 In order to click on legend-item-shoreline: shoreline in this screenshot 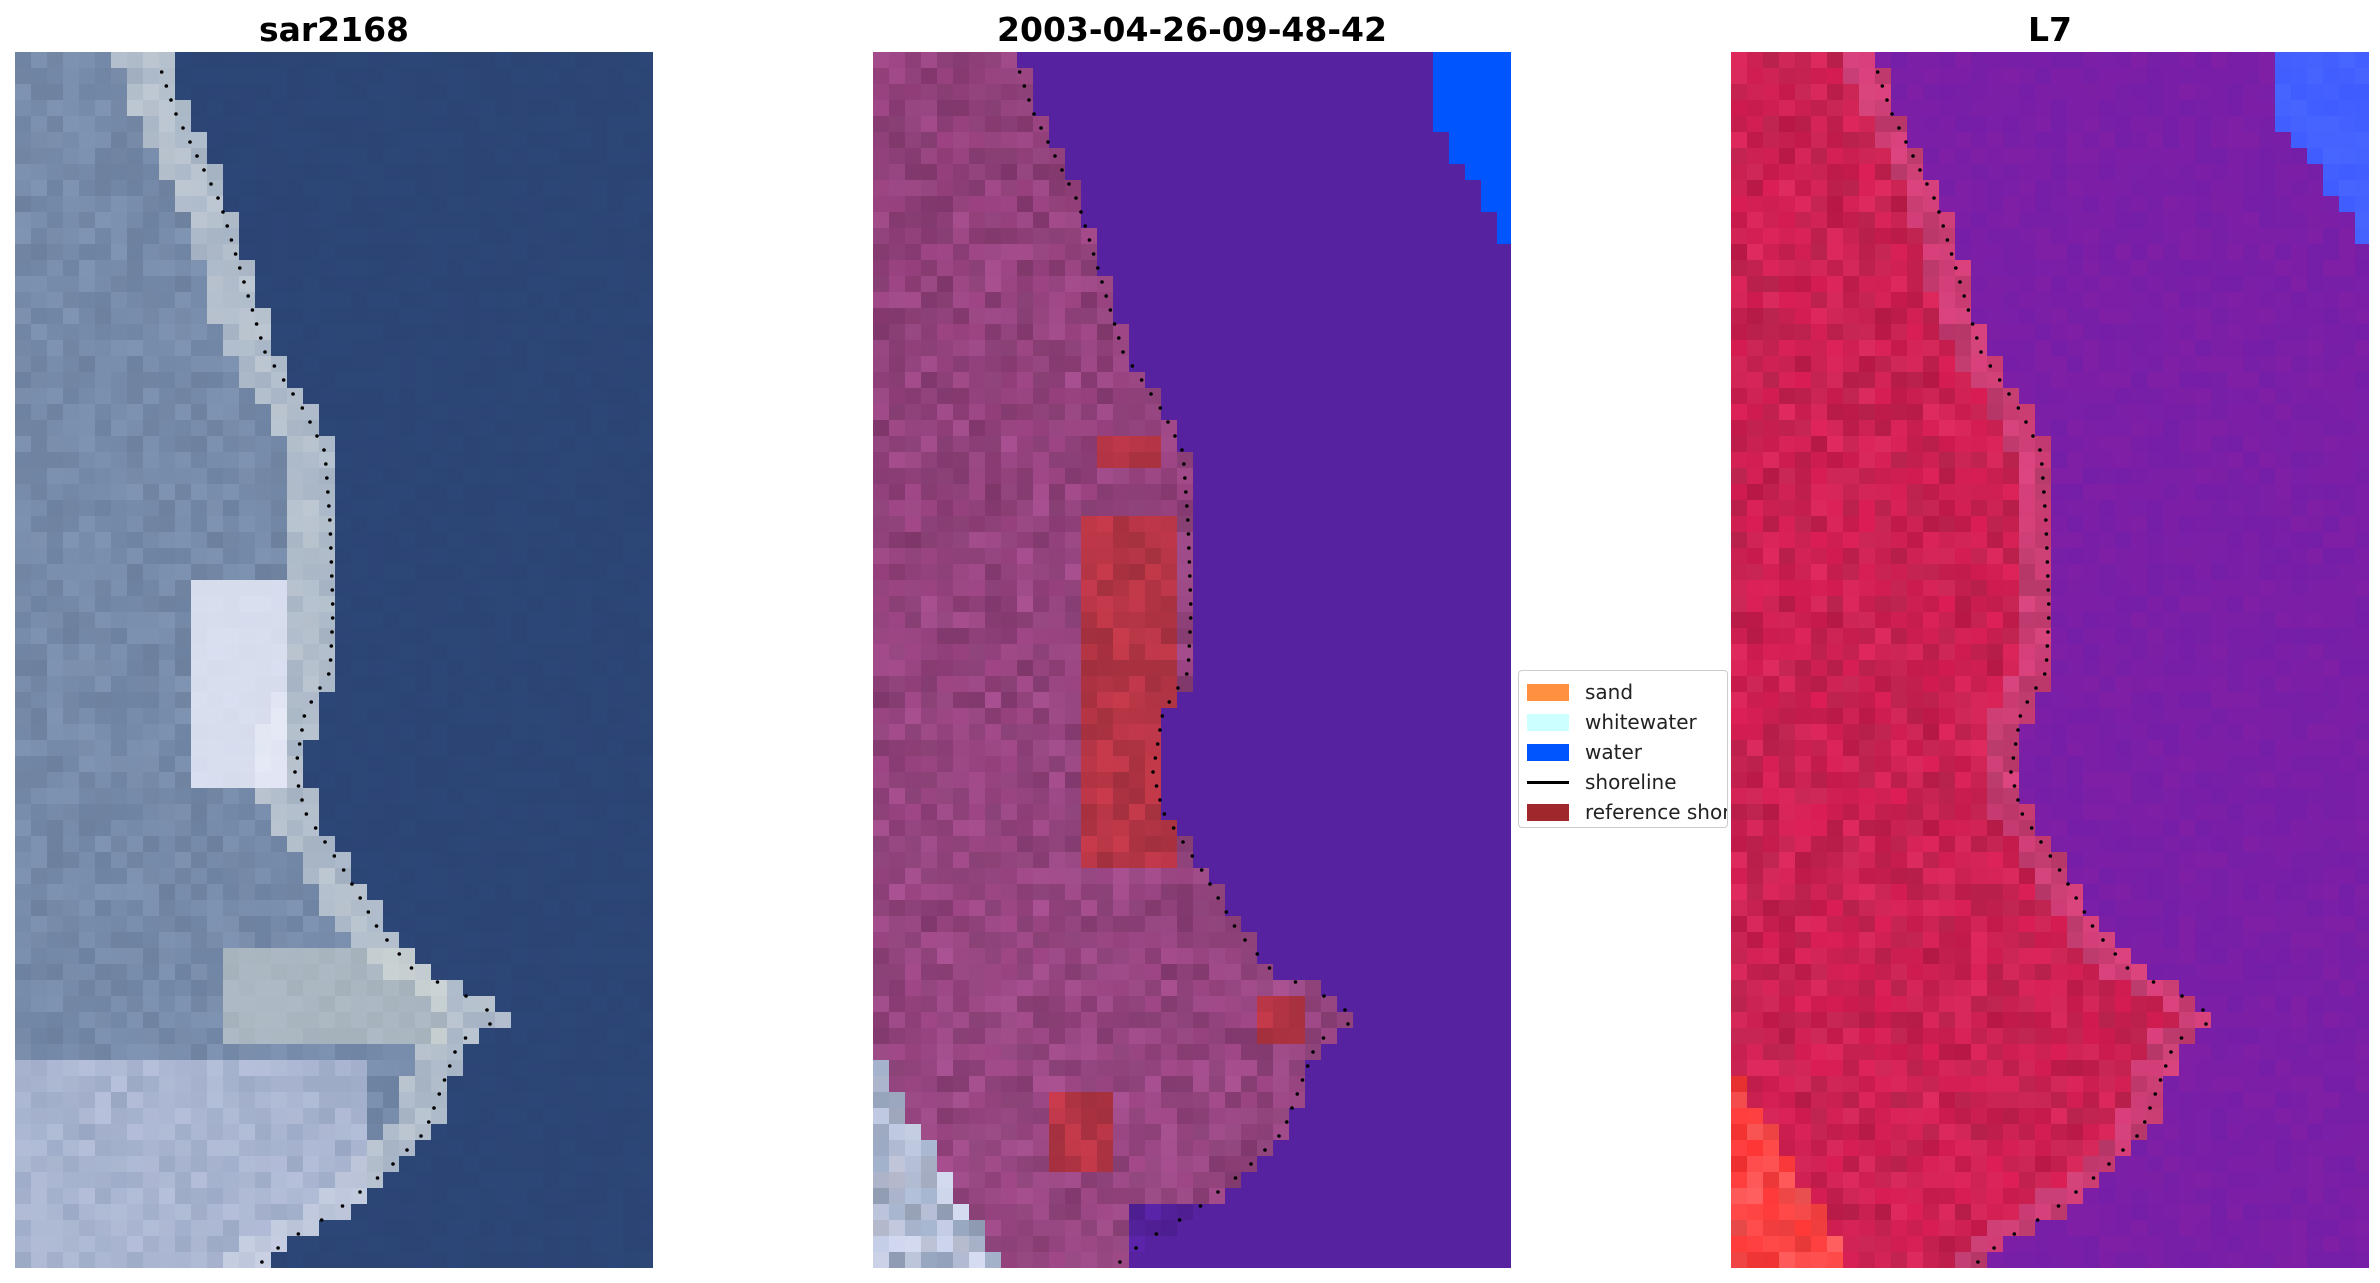, I will do `click(1627, 782)`.